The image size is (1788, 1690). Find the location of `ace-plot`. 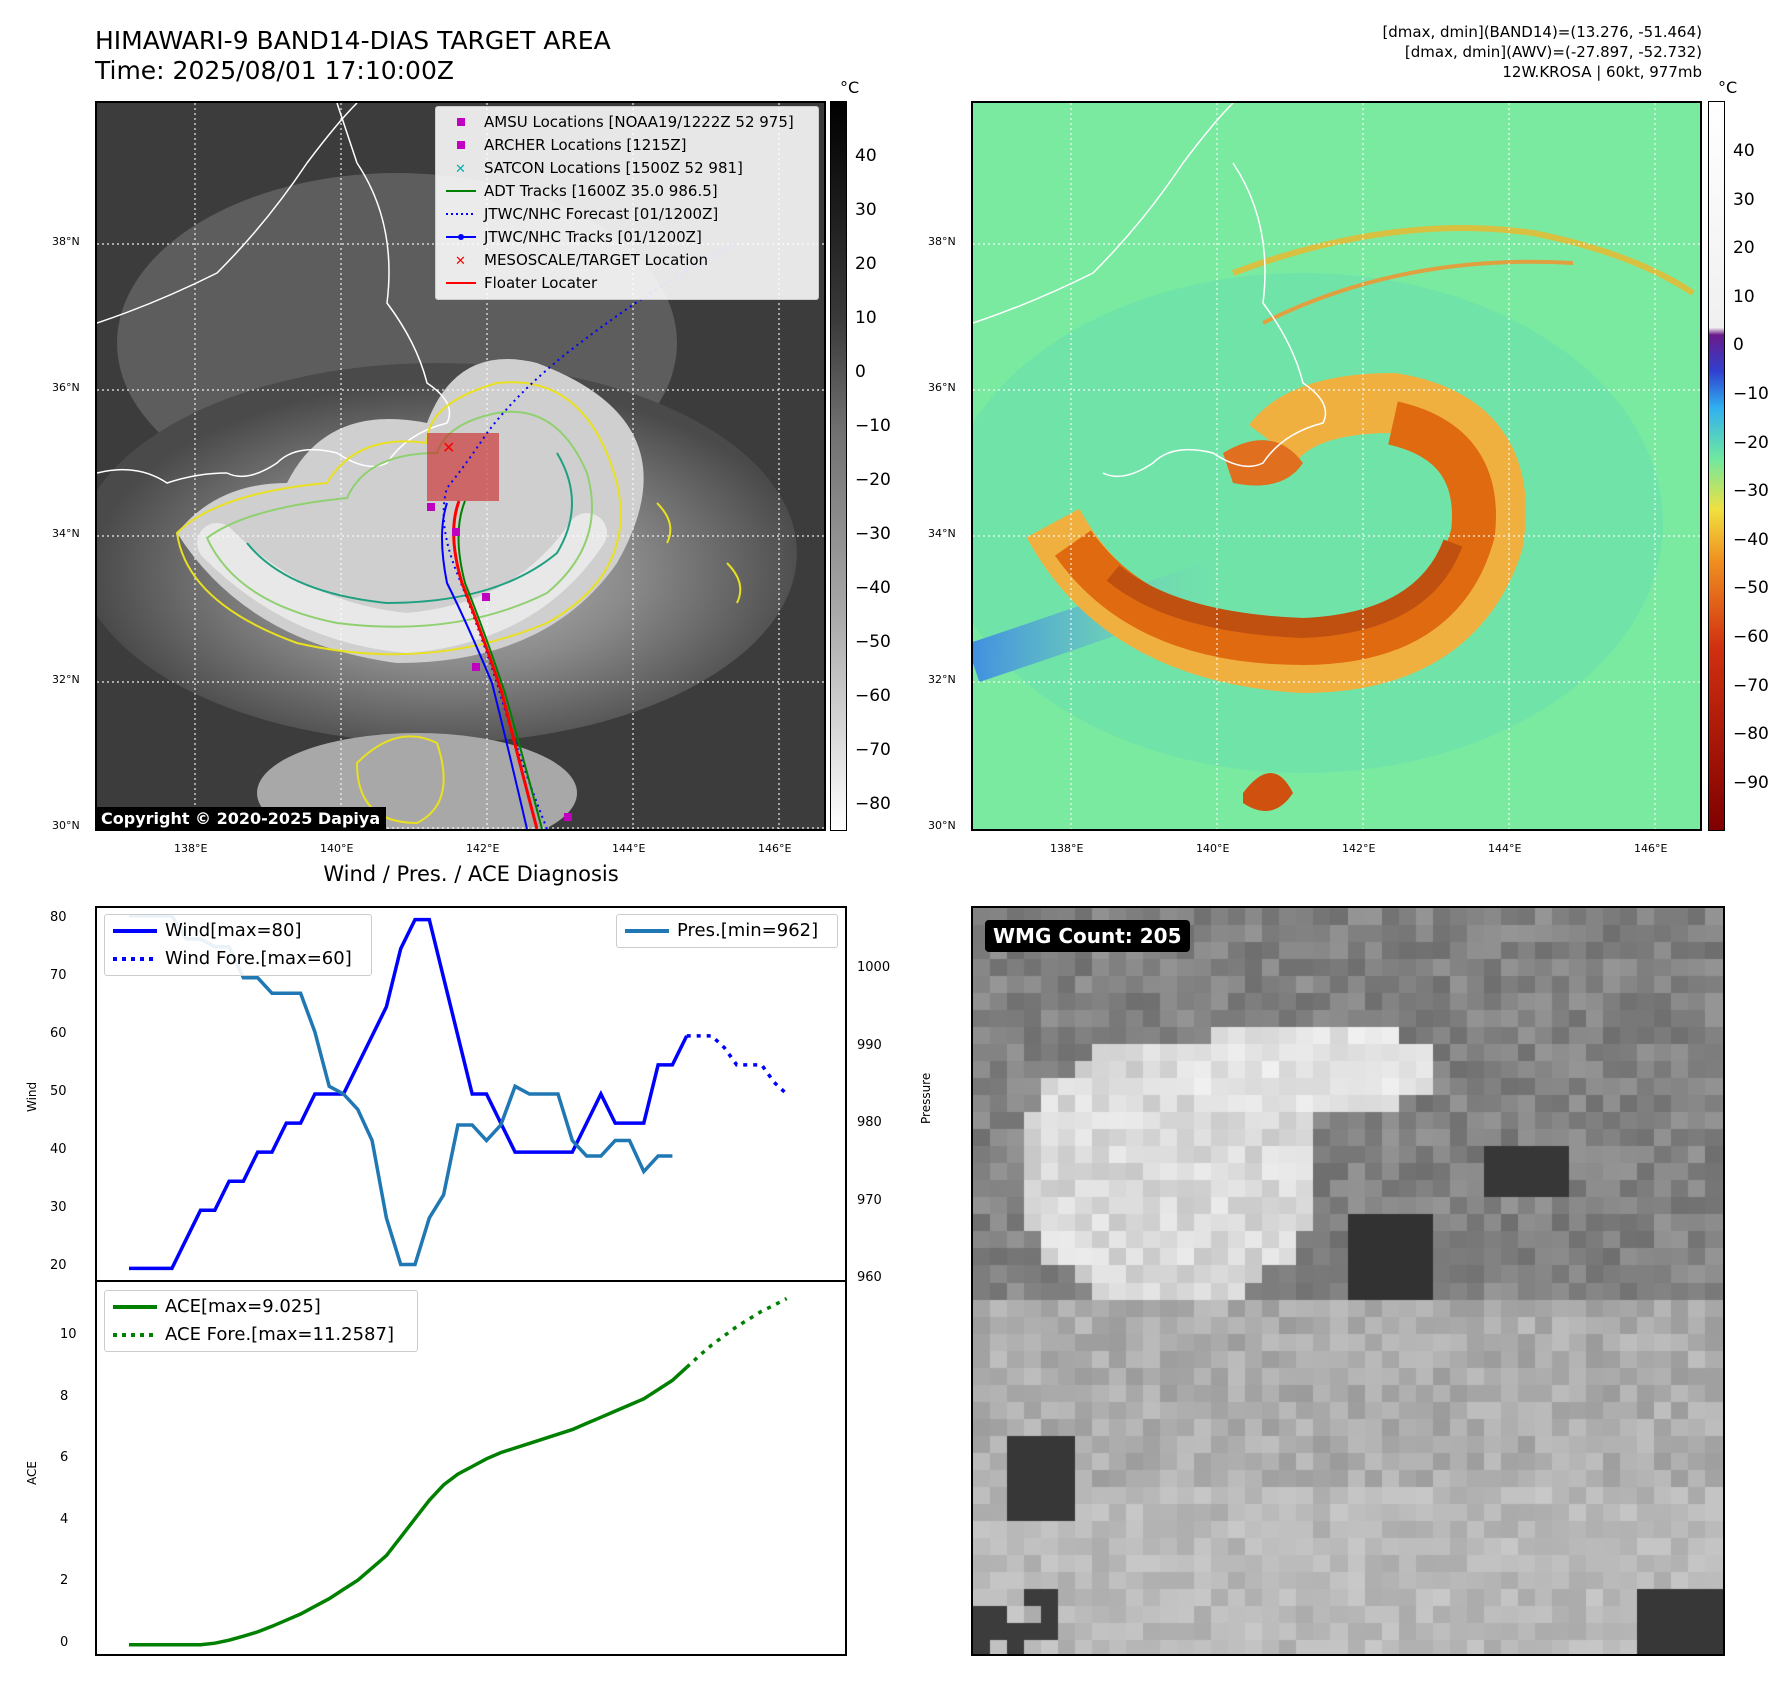

ace-plot is located at coordinates (458, 1472).